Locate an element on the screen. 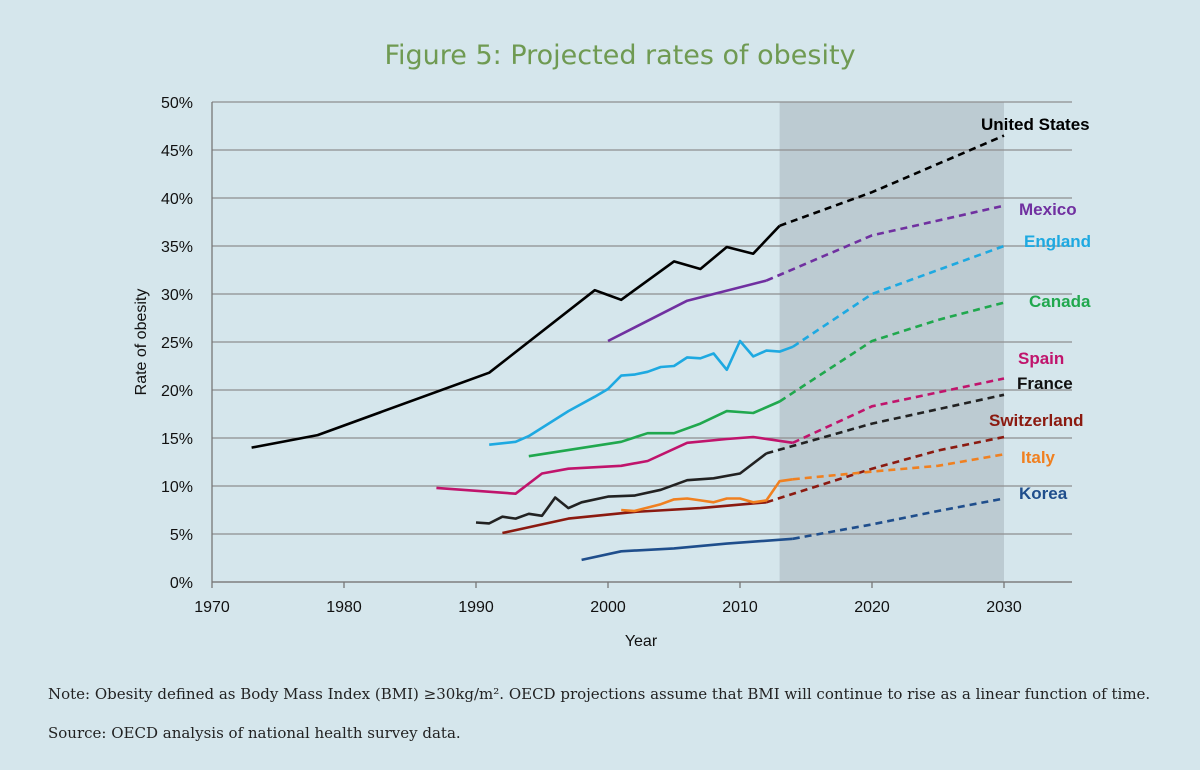 This screenshot has width=1200, height=770. series-line-canada is located at coordinates (654, 429).